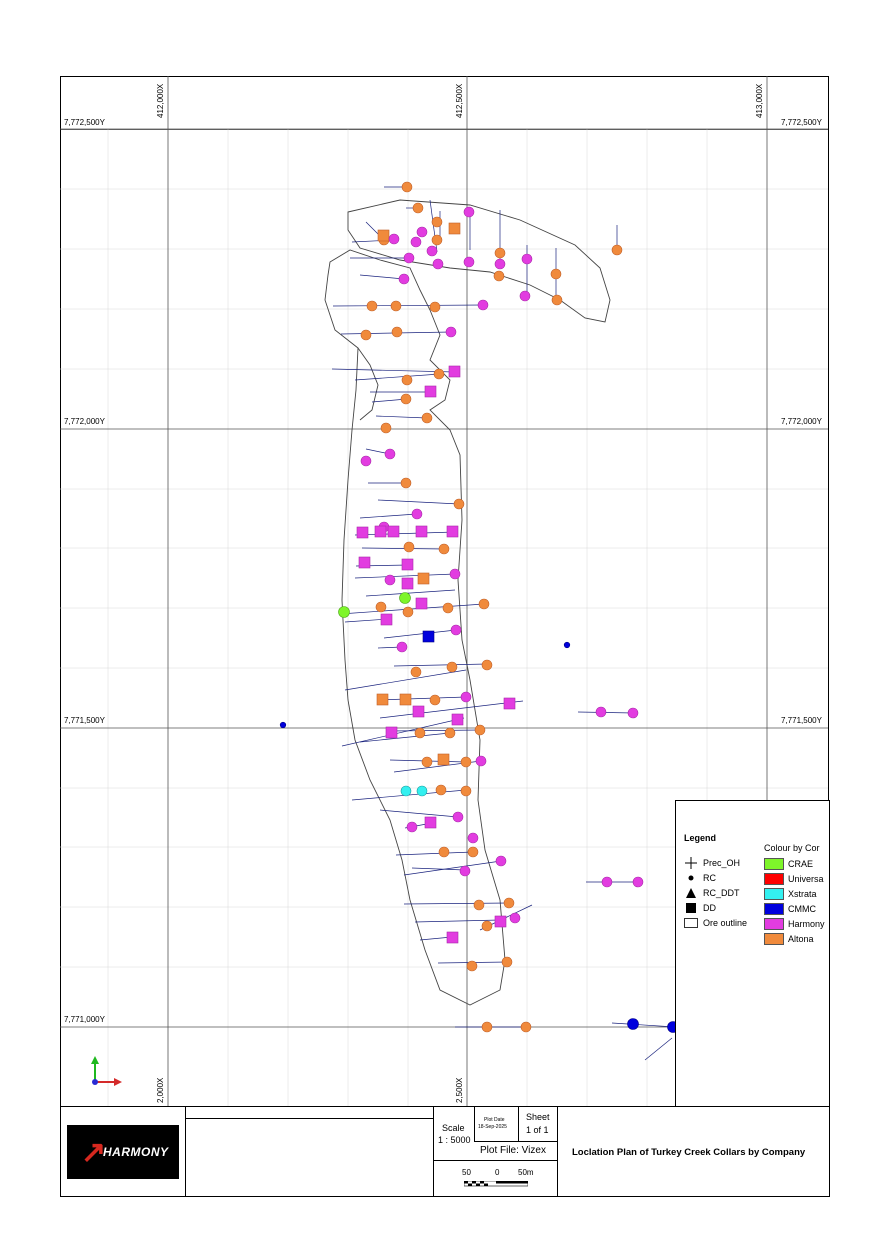  Describe the element at coordinates (160, 100) in the screenshot. I see `grid-label-x-top: 412,000X` at that location.